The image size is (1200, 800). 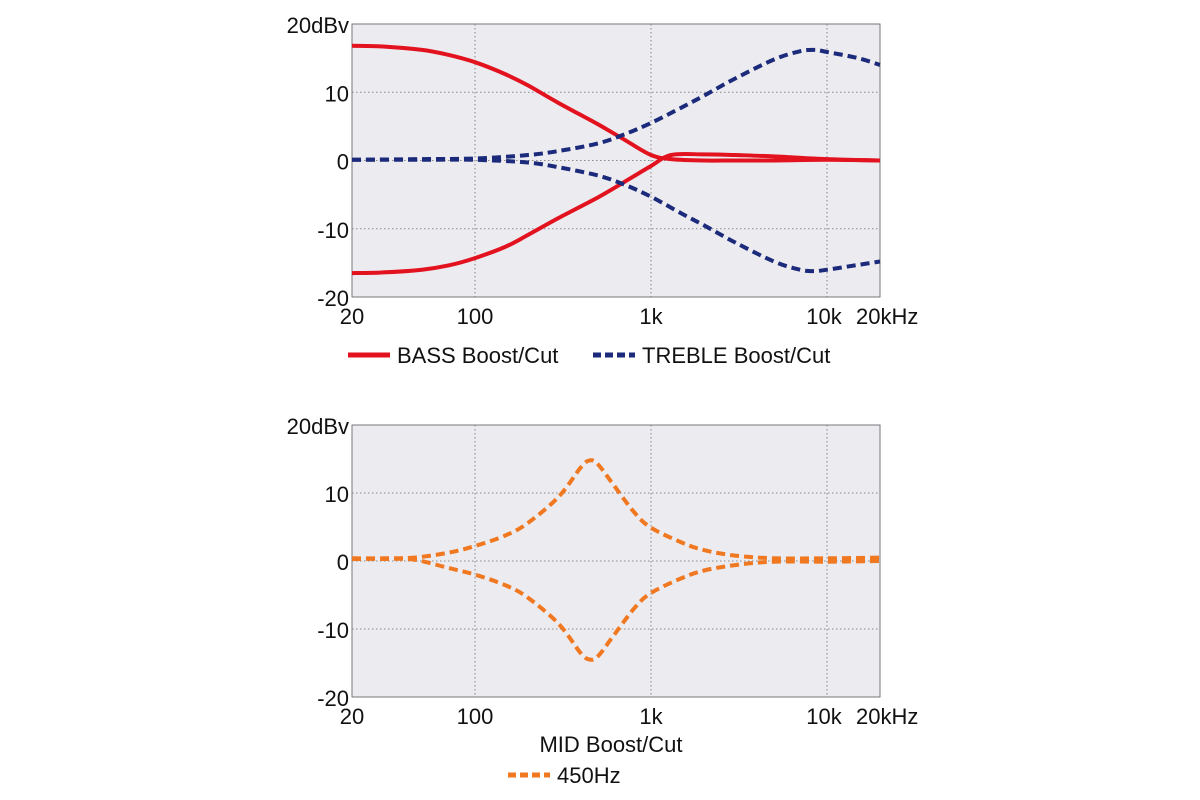 What do you see at coordinates (589, 775) in the screenshot?
I see `legend-label: 450Hz` at bounding box center [589, 775].